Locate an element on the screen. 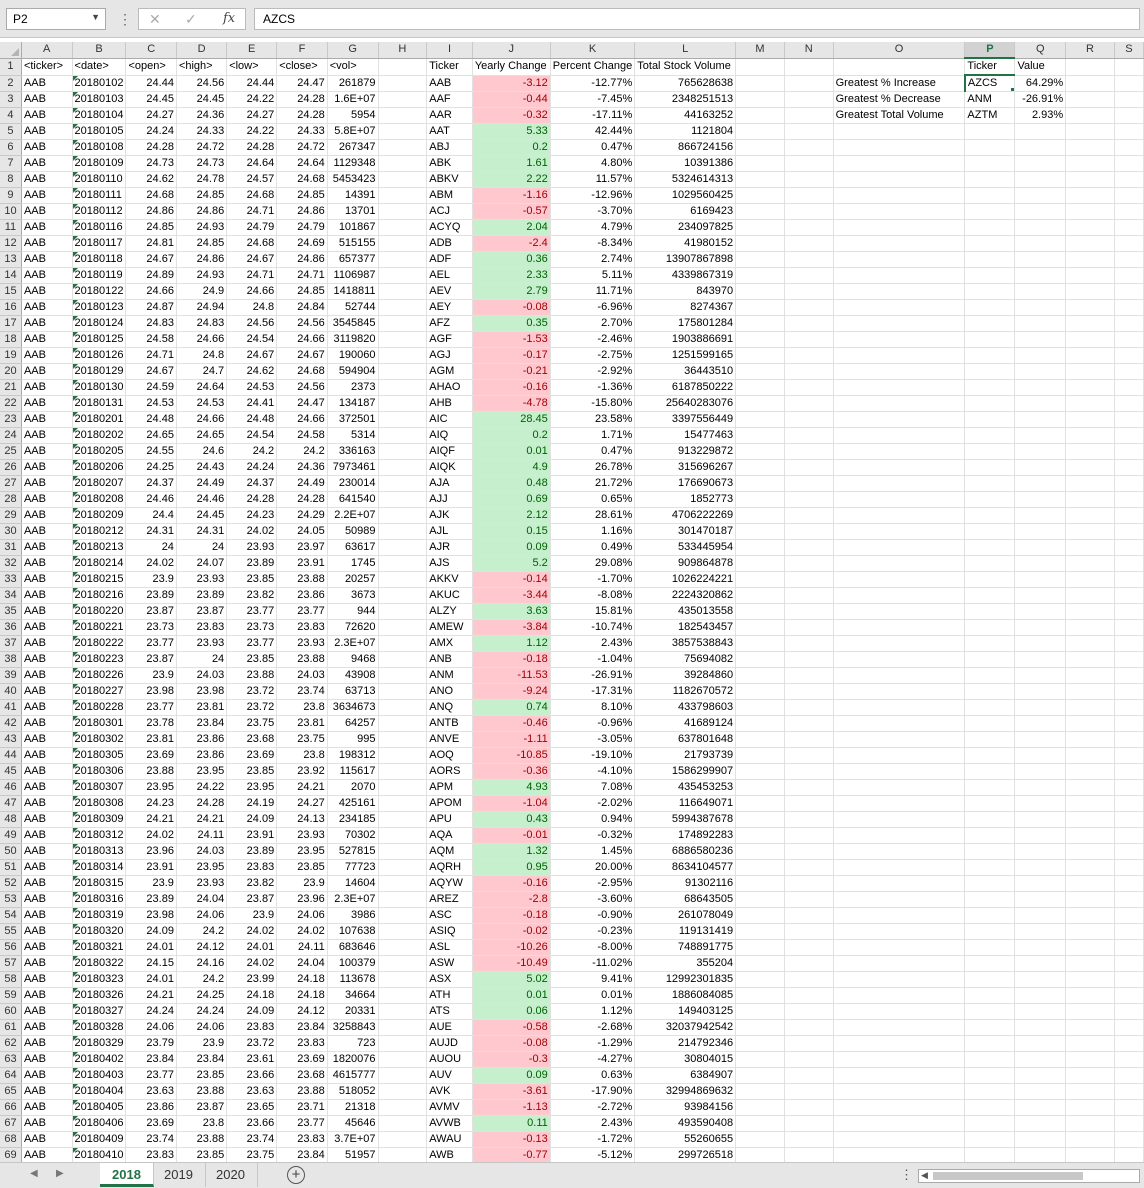 Image resolution: width=1144 pixels, height=1188 pixels. cell-date: 20180123 is located at coordinates (99, 307).